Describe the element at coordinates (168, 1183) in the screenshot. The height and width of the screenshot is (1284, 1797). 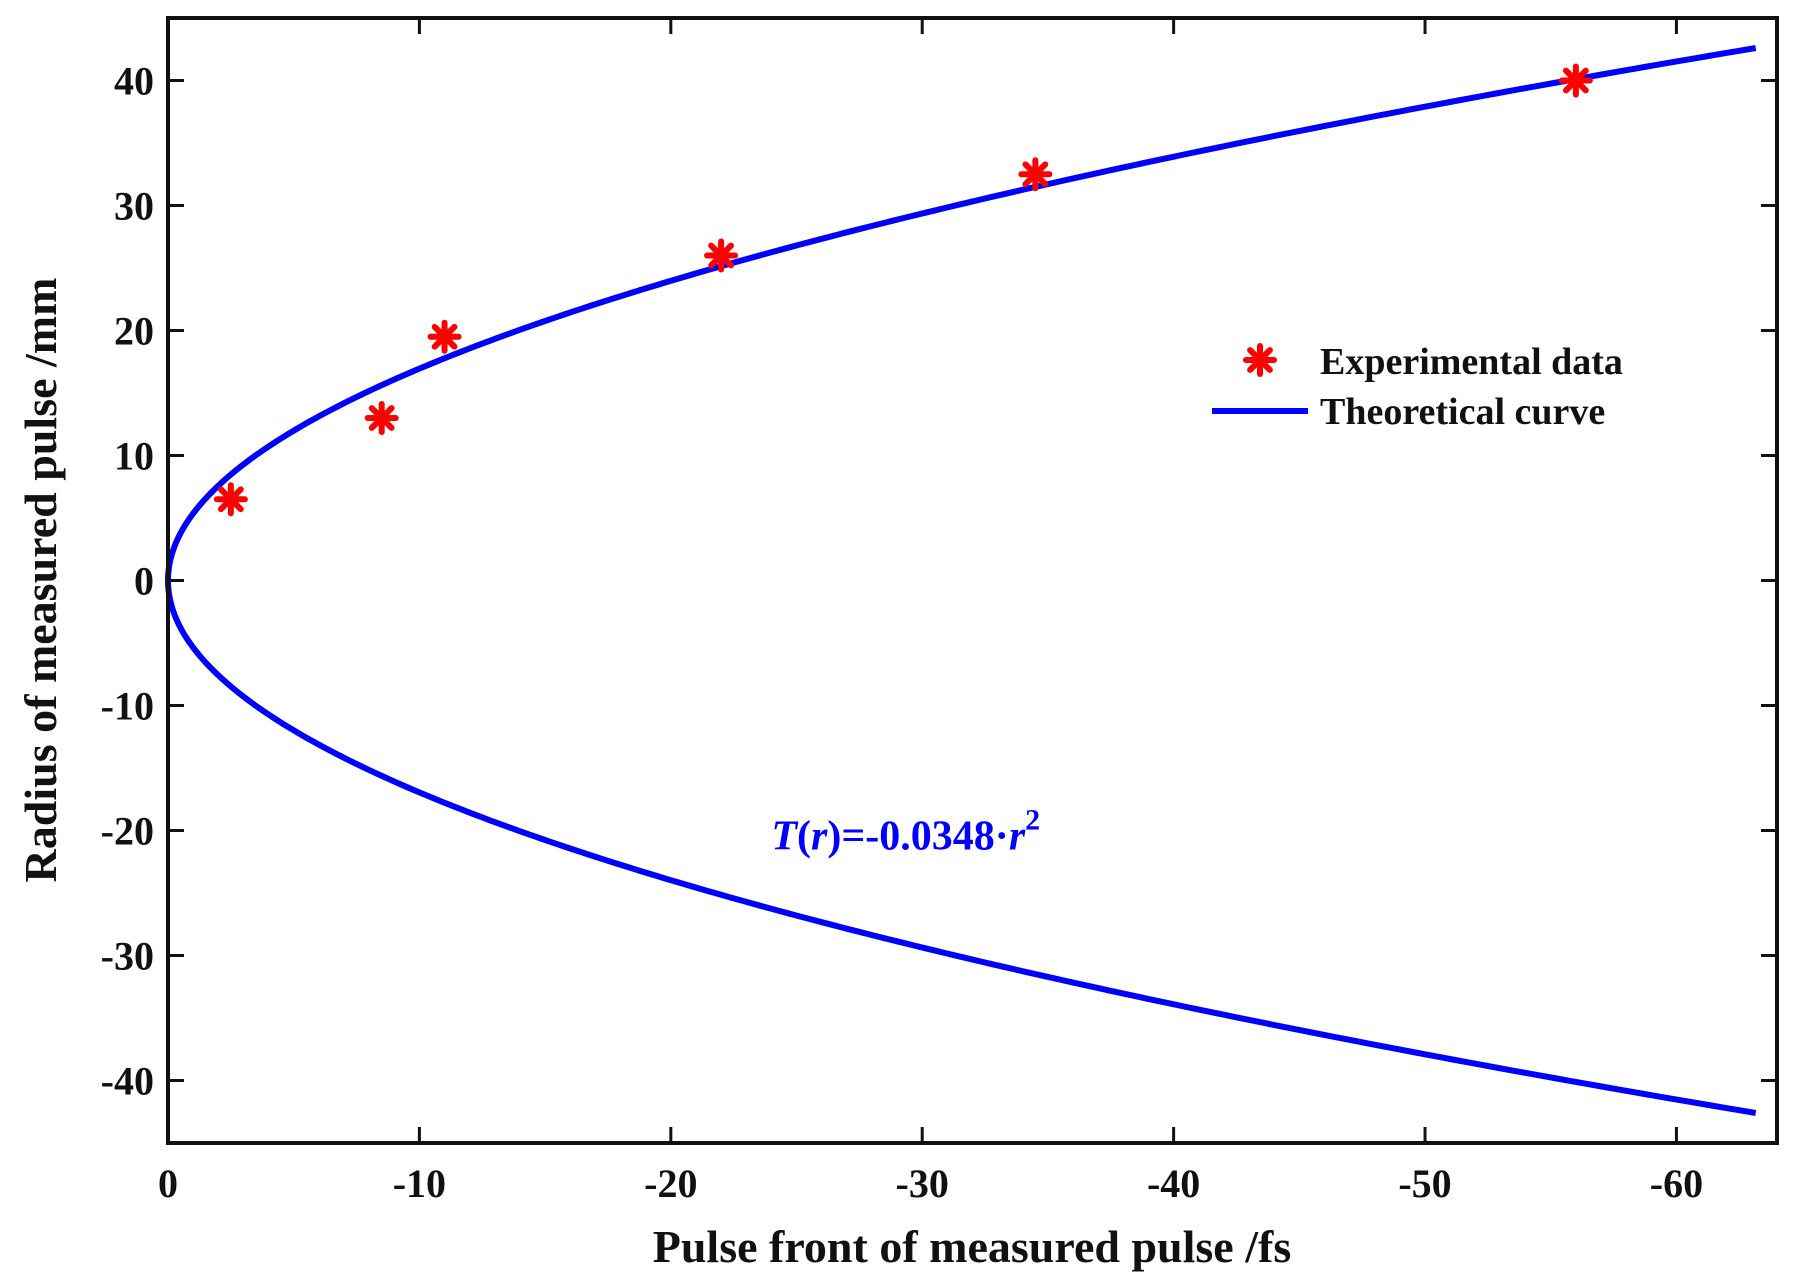
I see `x-tick-label: 0` at that location.